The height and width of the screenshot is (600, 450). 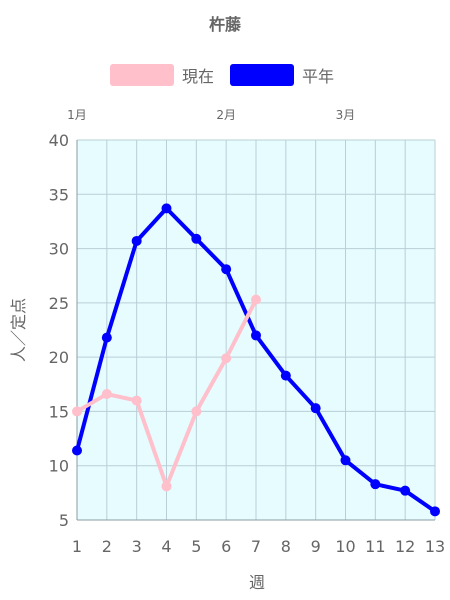 I want to click on y-tick-label: 30, so click(x=59, y=249).